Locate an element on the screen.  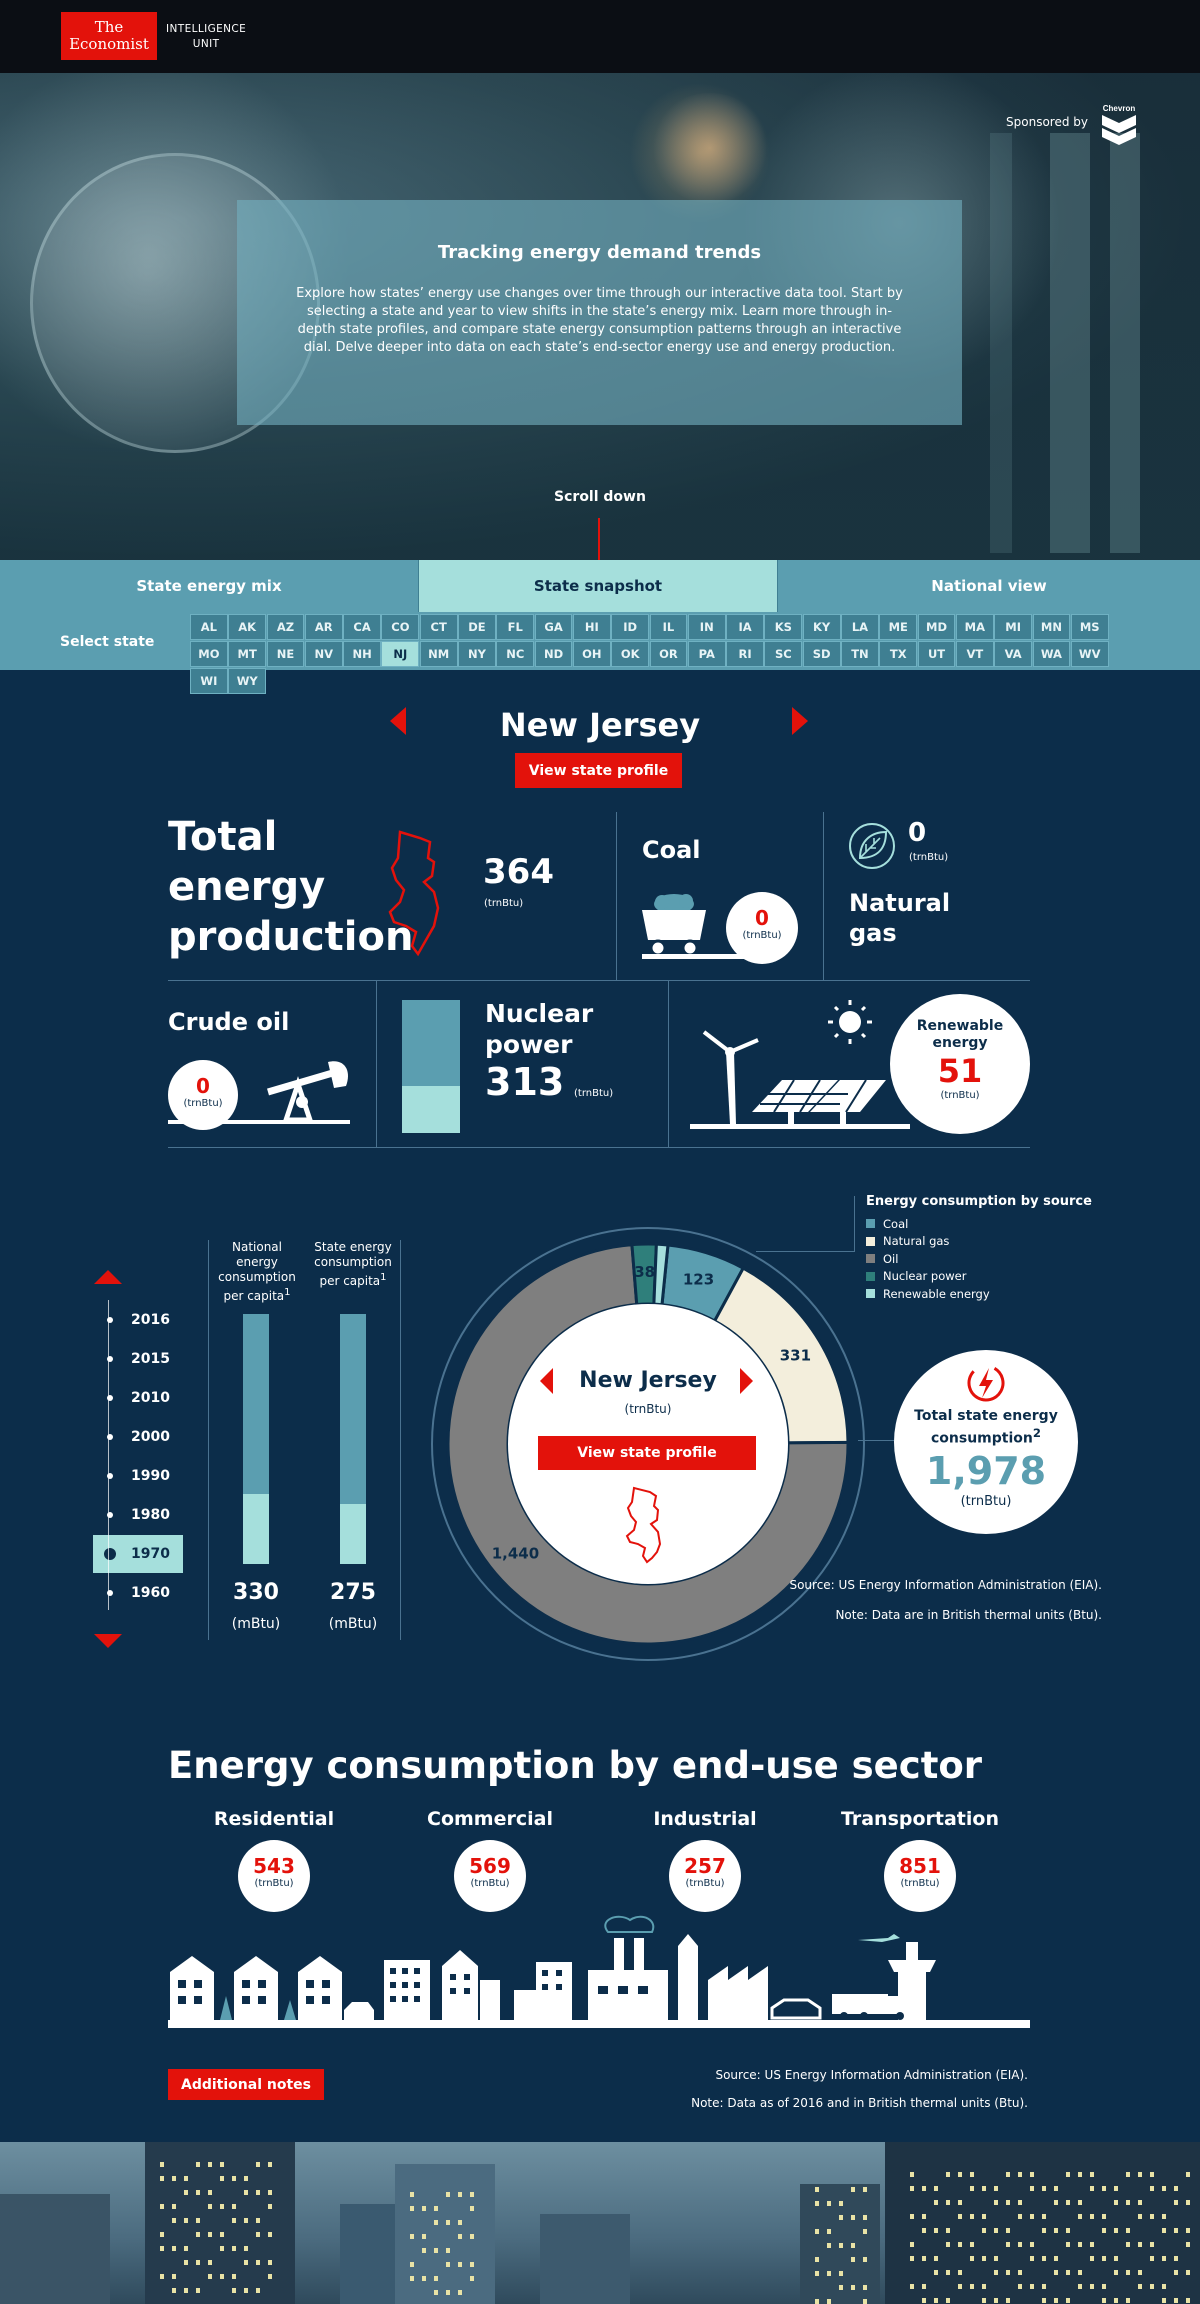
dial-view-state-profile-button: View state profile is located at coordinates (647, 1453).